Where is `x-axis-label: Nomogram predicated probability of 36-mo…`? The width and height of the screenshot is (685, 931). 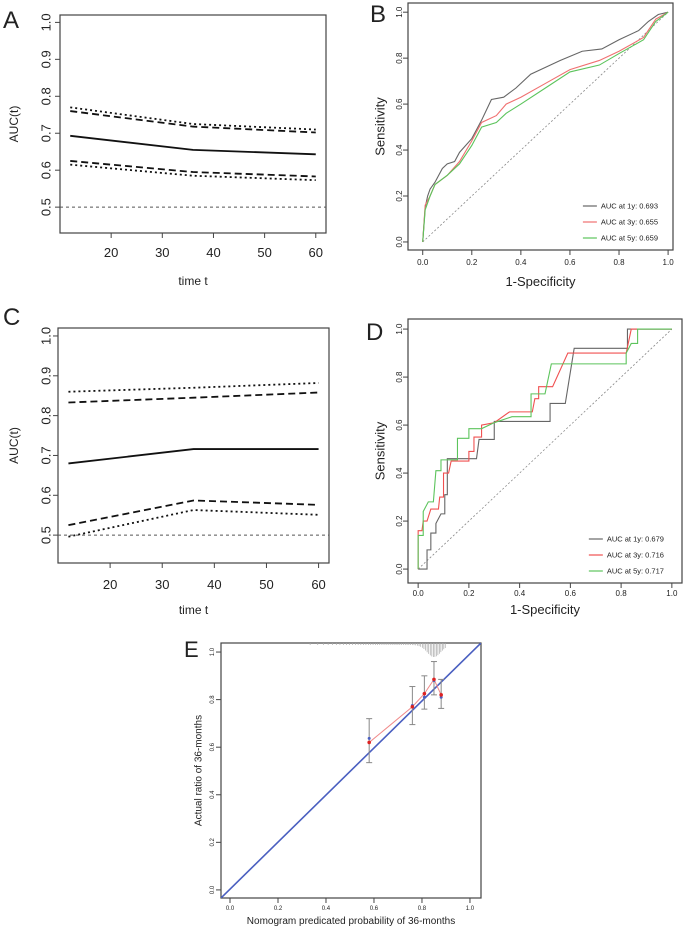 x-axis-label: Nomogram predicated probability of 36-mo… is located at coordinates (351, 921).